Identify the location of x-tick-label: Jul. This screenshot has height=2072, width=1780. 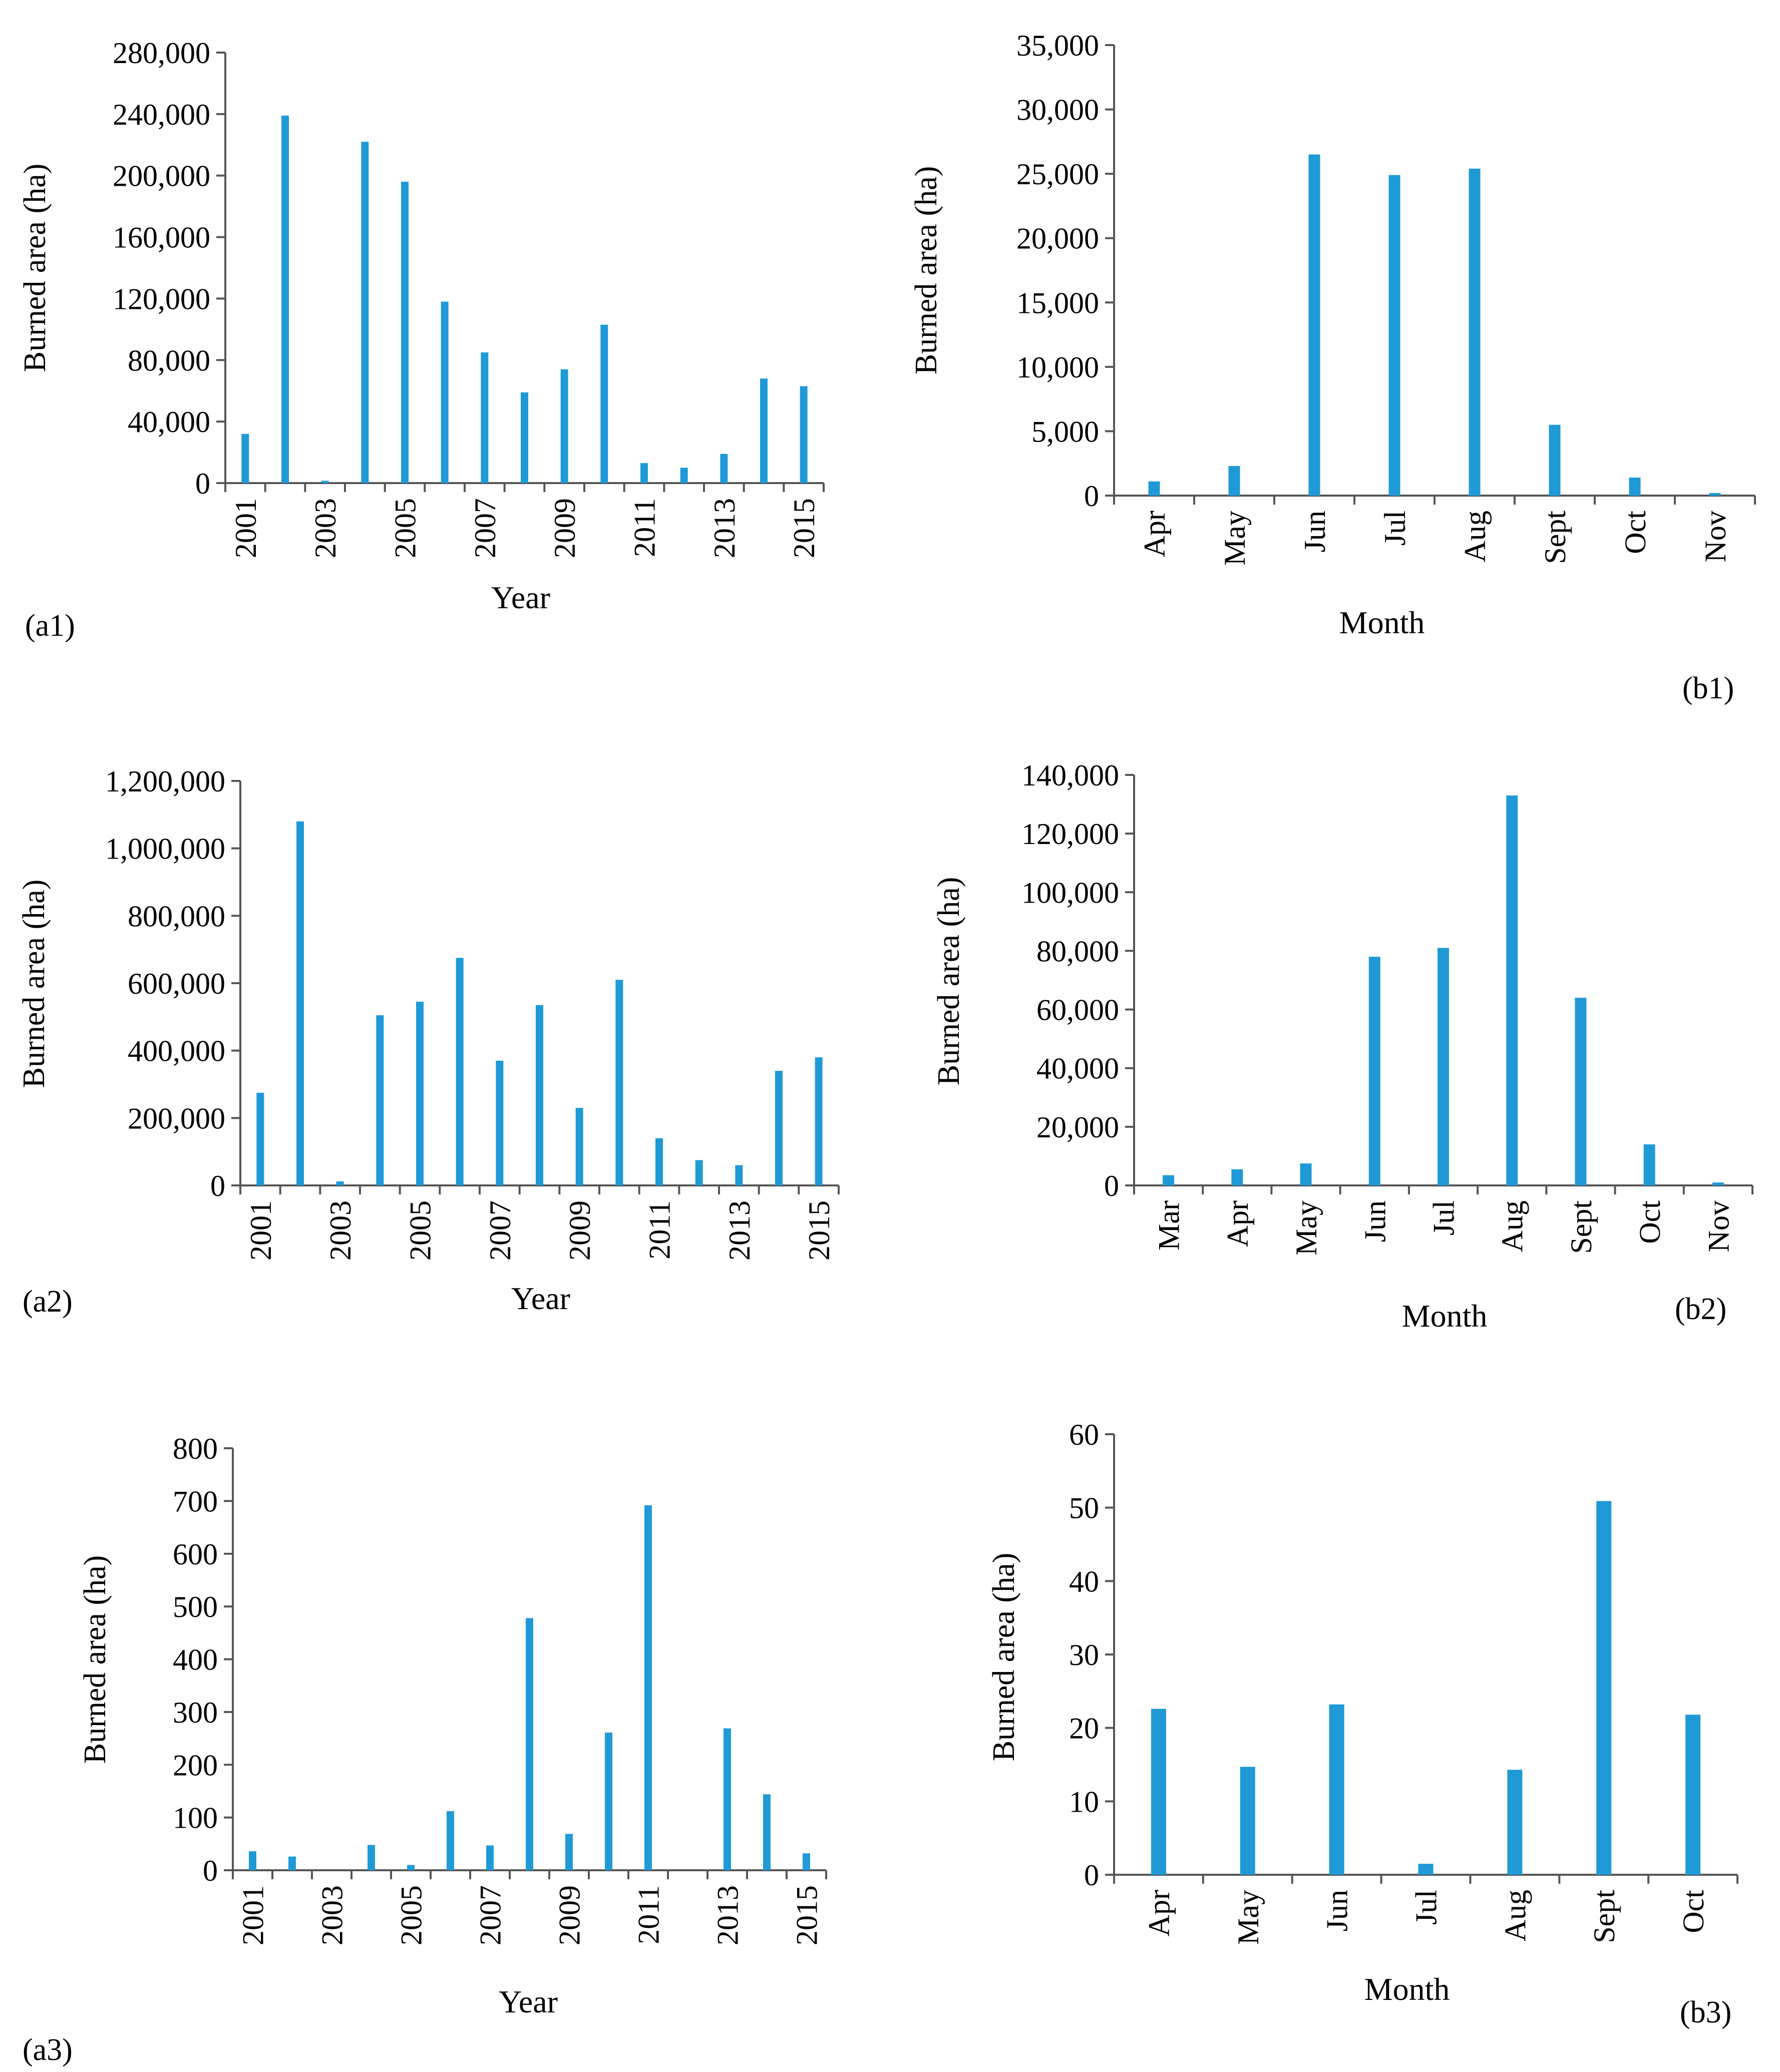
(1394, 528).